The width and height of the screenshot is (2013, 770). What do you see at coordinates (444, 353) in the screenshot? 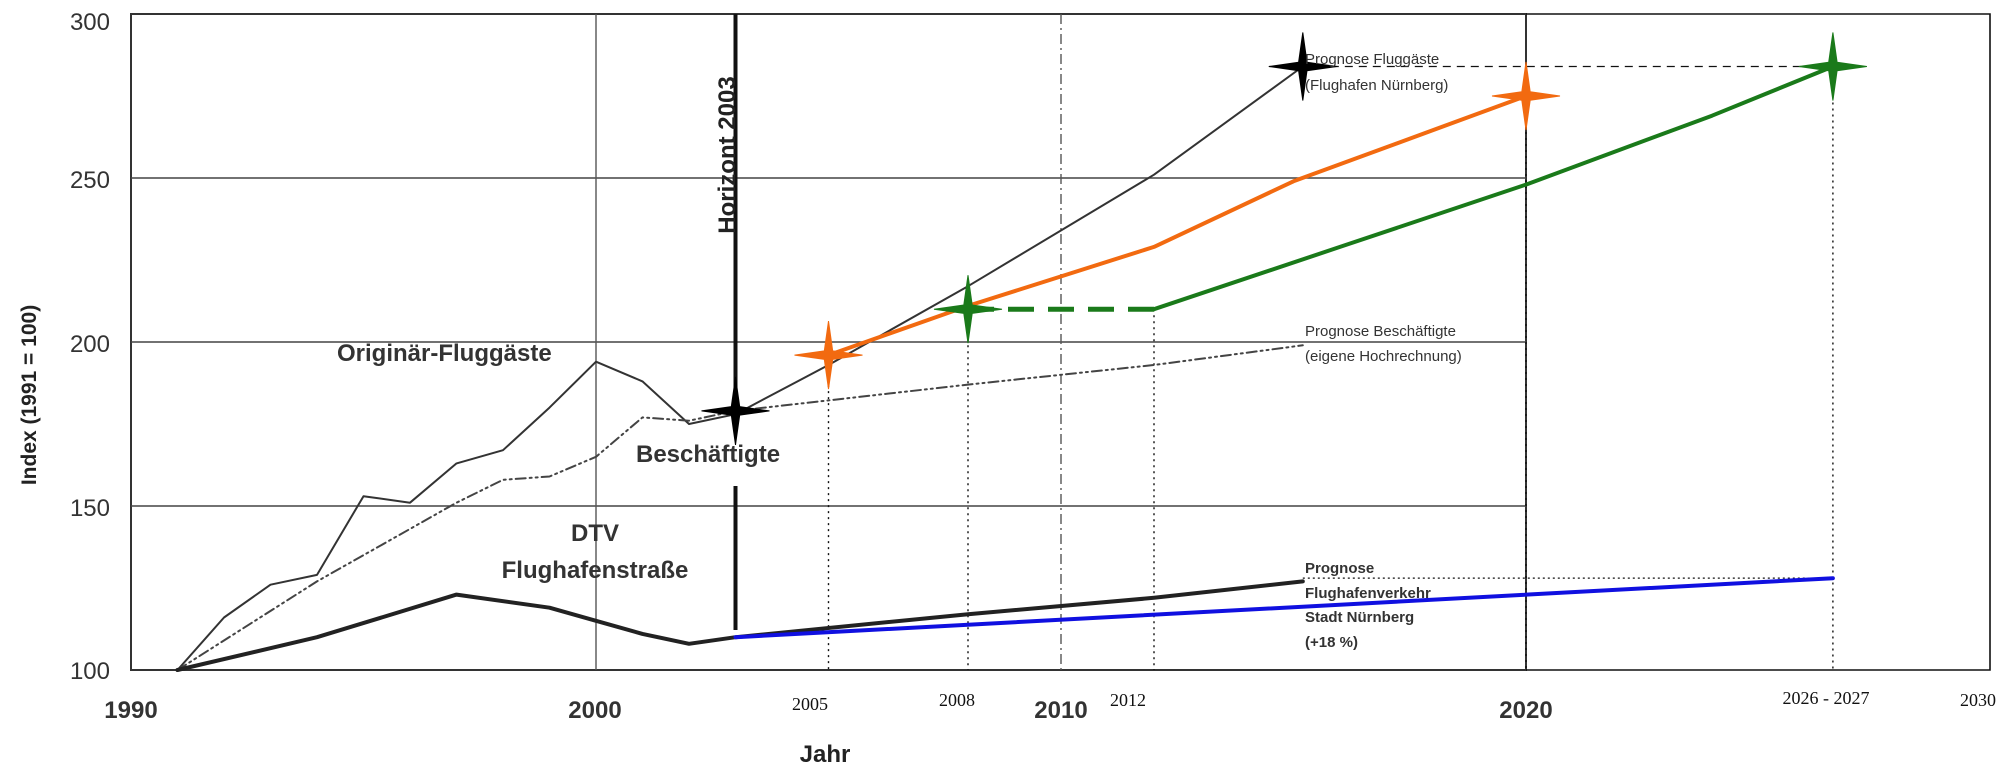
I see `originaer-label: Originär-Fluggäste` at bounding box center [444, 353].